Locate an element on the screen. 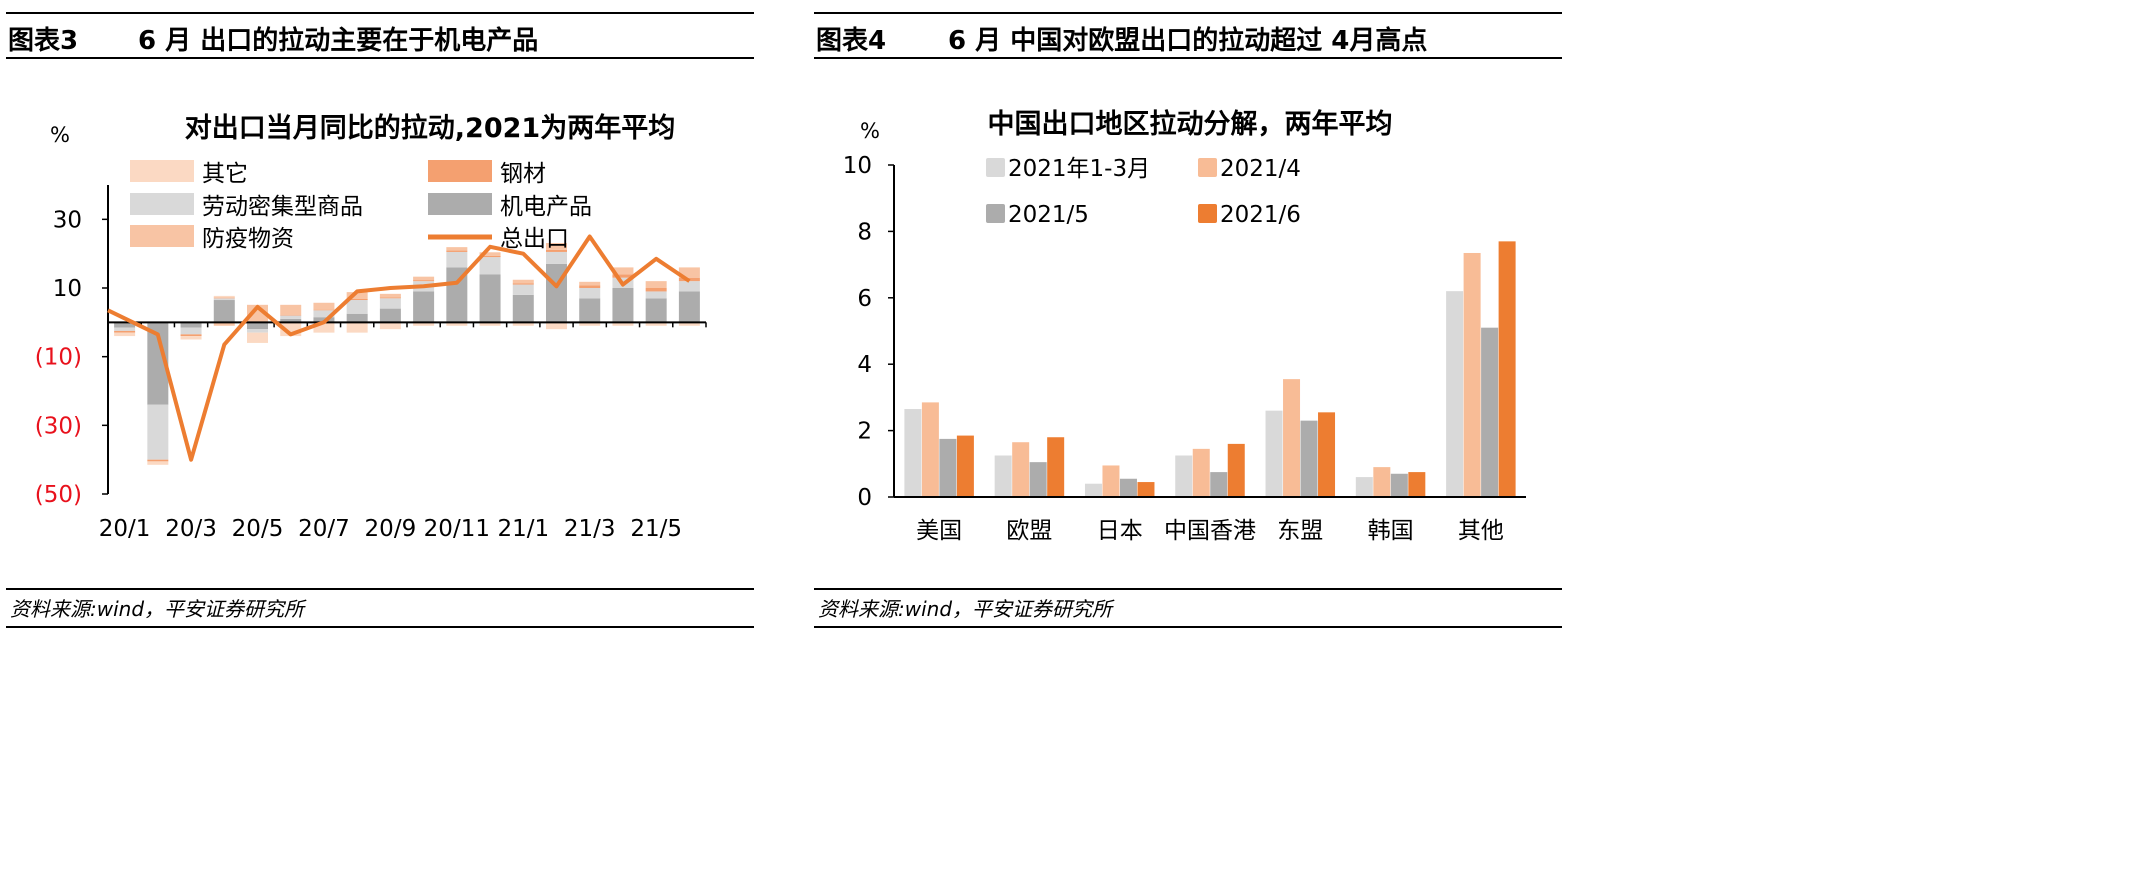  bar-2021-4-japan is located at coordinates (1111, 481).